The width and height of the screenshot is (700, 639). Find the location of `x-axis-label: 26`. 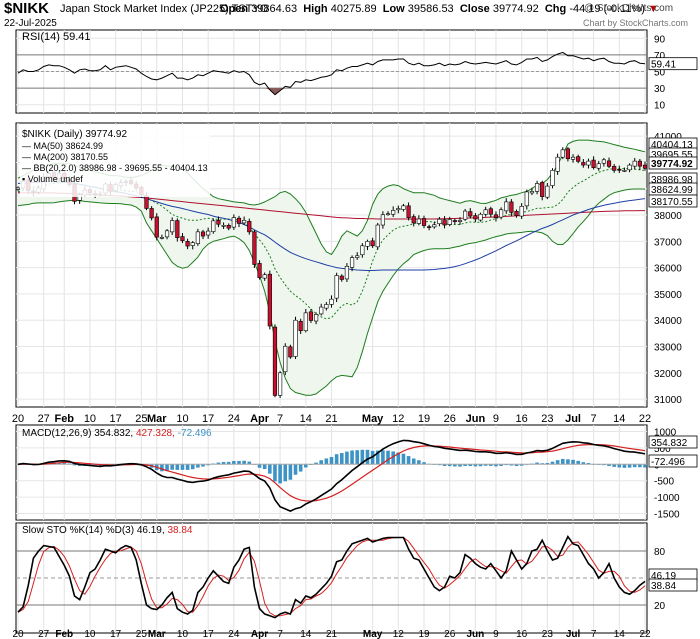

x-axis-label: 26 is located at coordinates (450, 419).